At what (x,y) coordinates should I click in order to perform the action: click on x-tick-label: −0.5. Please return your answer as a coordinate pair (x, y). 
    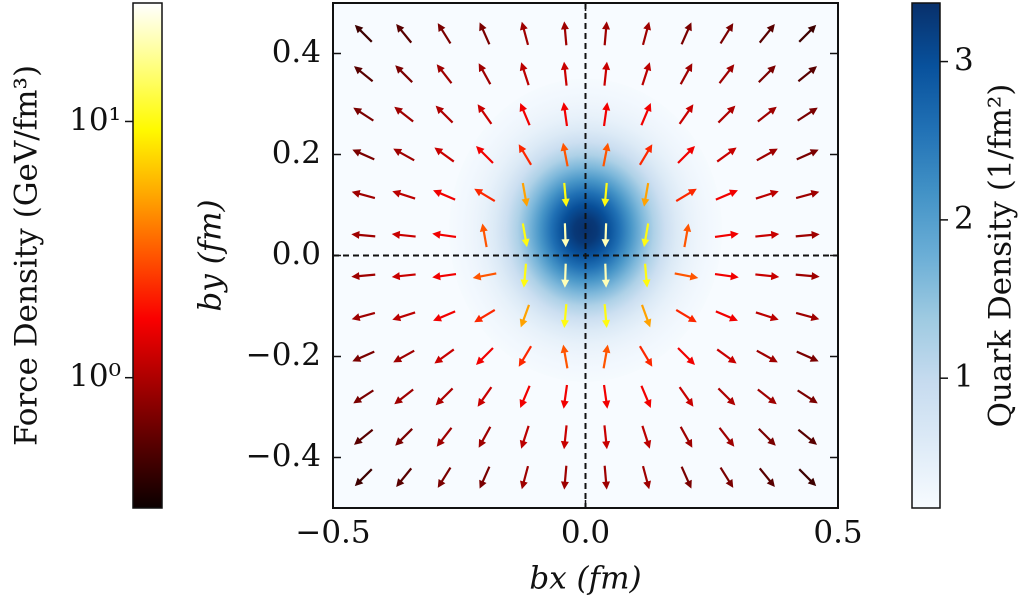
    Looking at the image, I should click on (332, 533).